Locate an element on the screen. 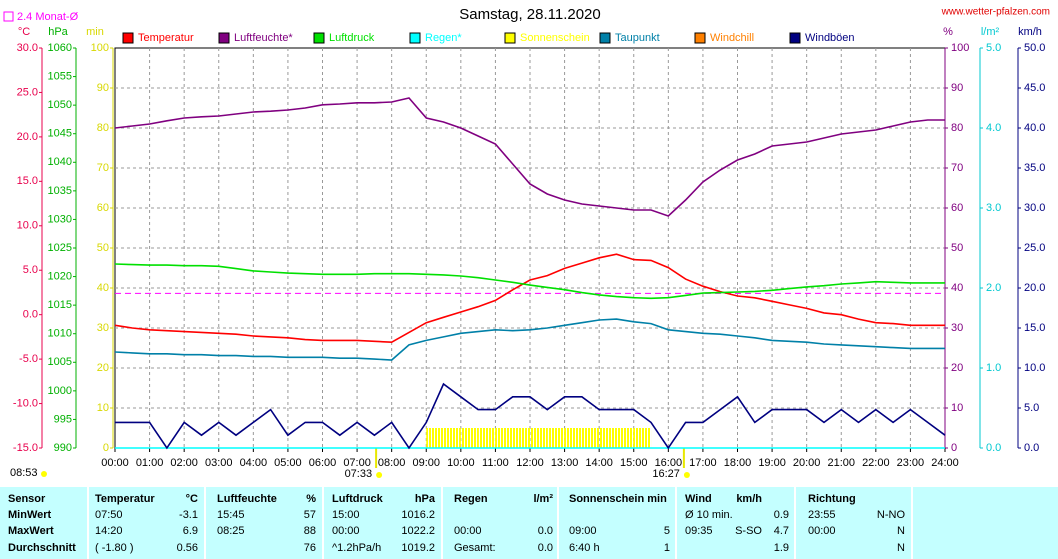  axis-unit: l/m² is located at coordinates (990, 32).